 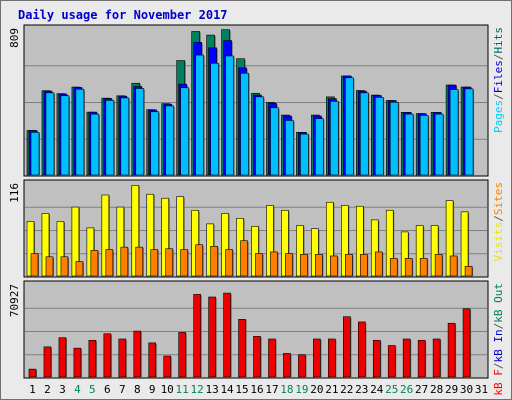 I want to click on x-tick-label: 18, so click(x=286, y=389).